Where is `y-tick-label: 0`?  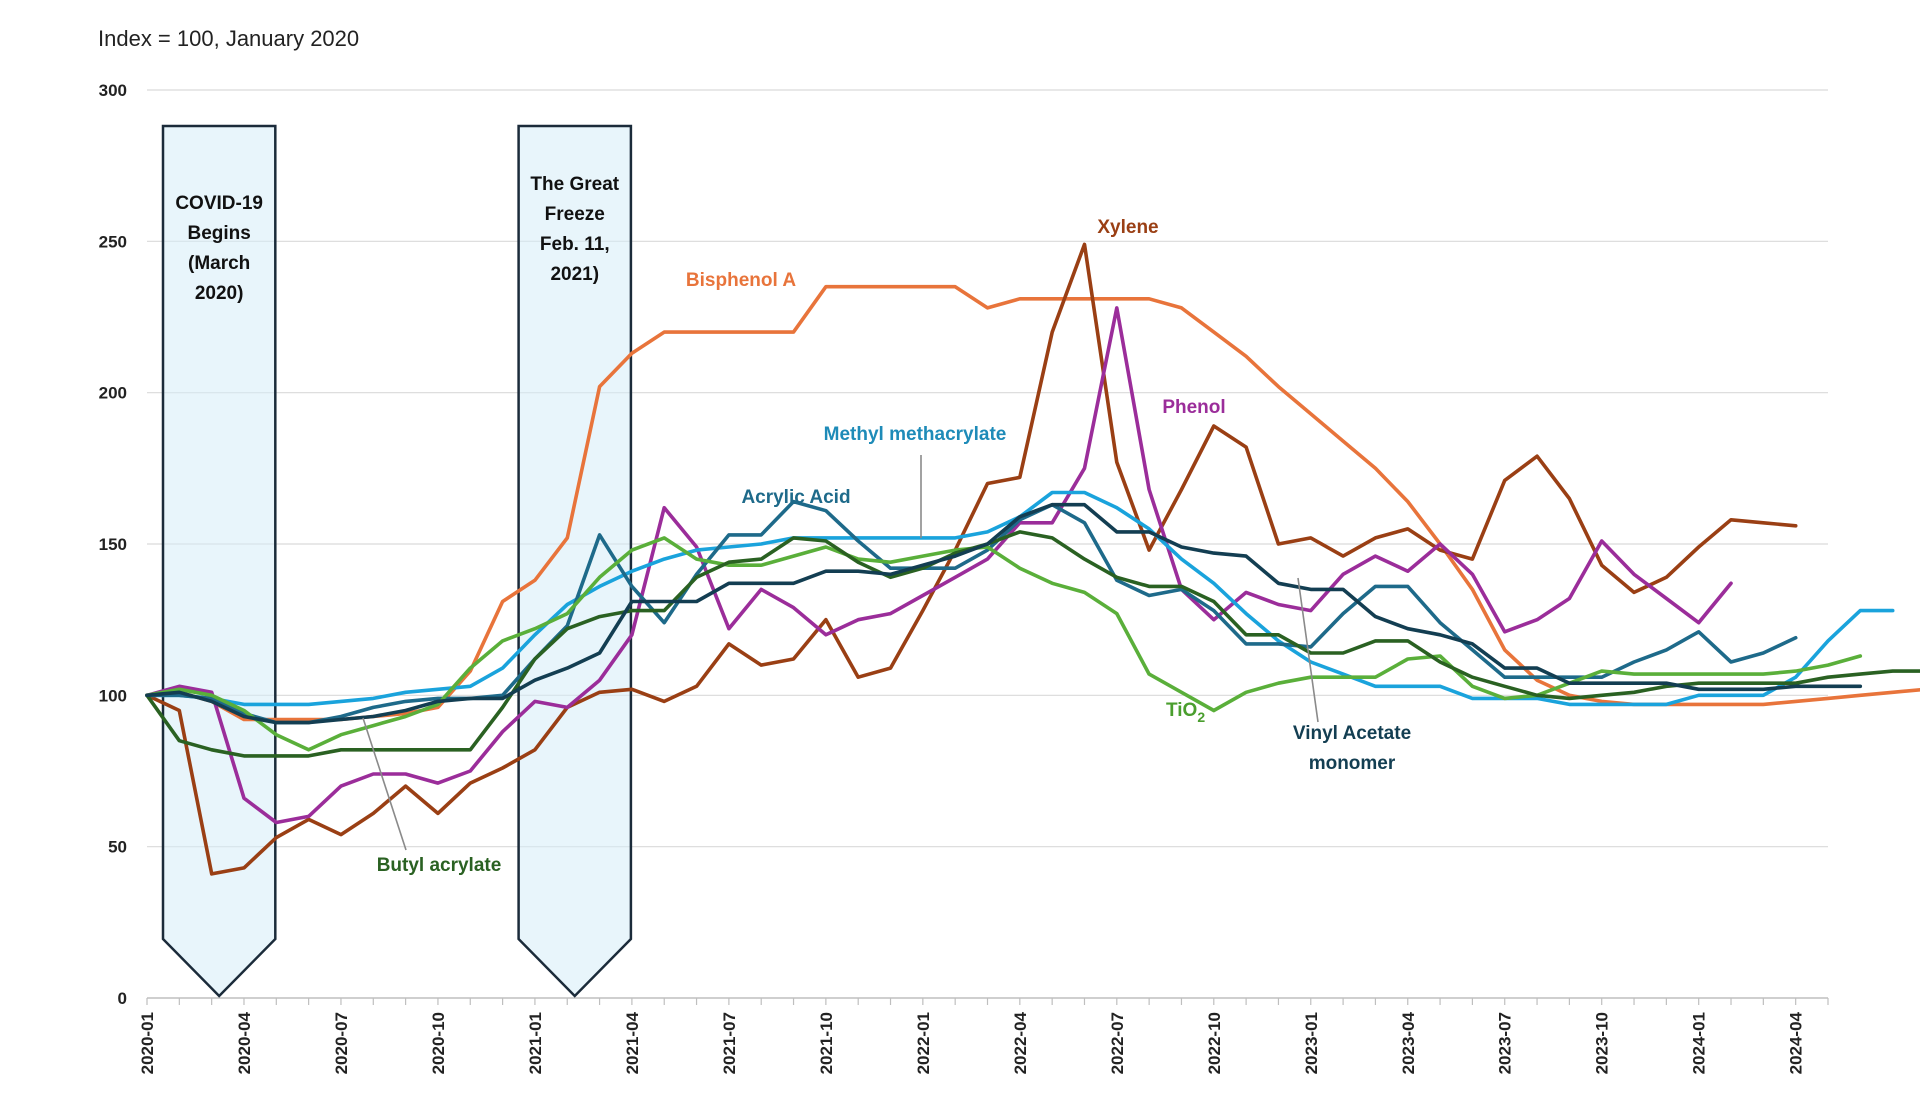
y-tick-label: 0 is located at coordinates (122, 998).